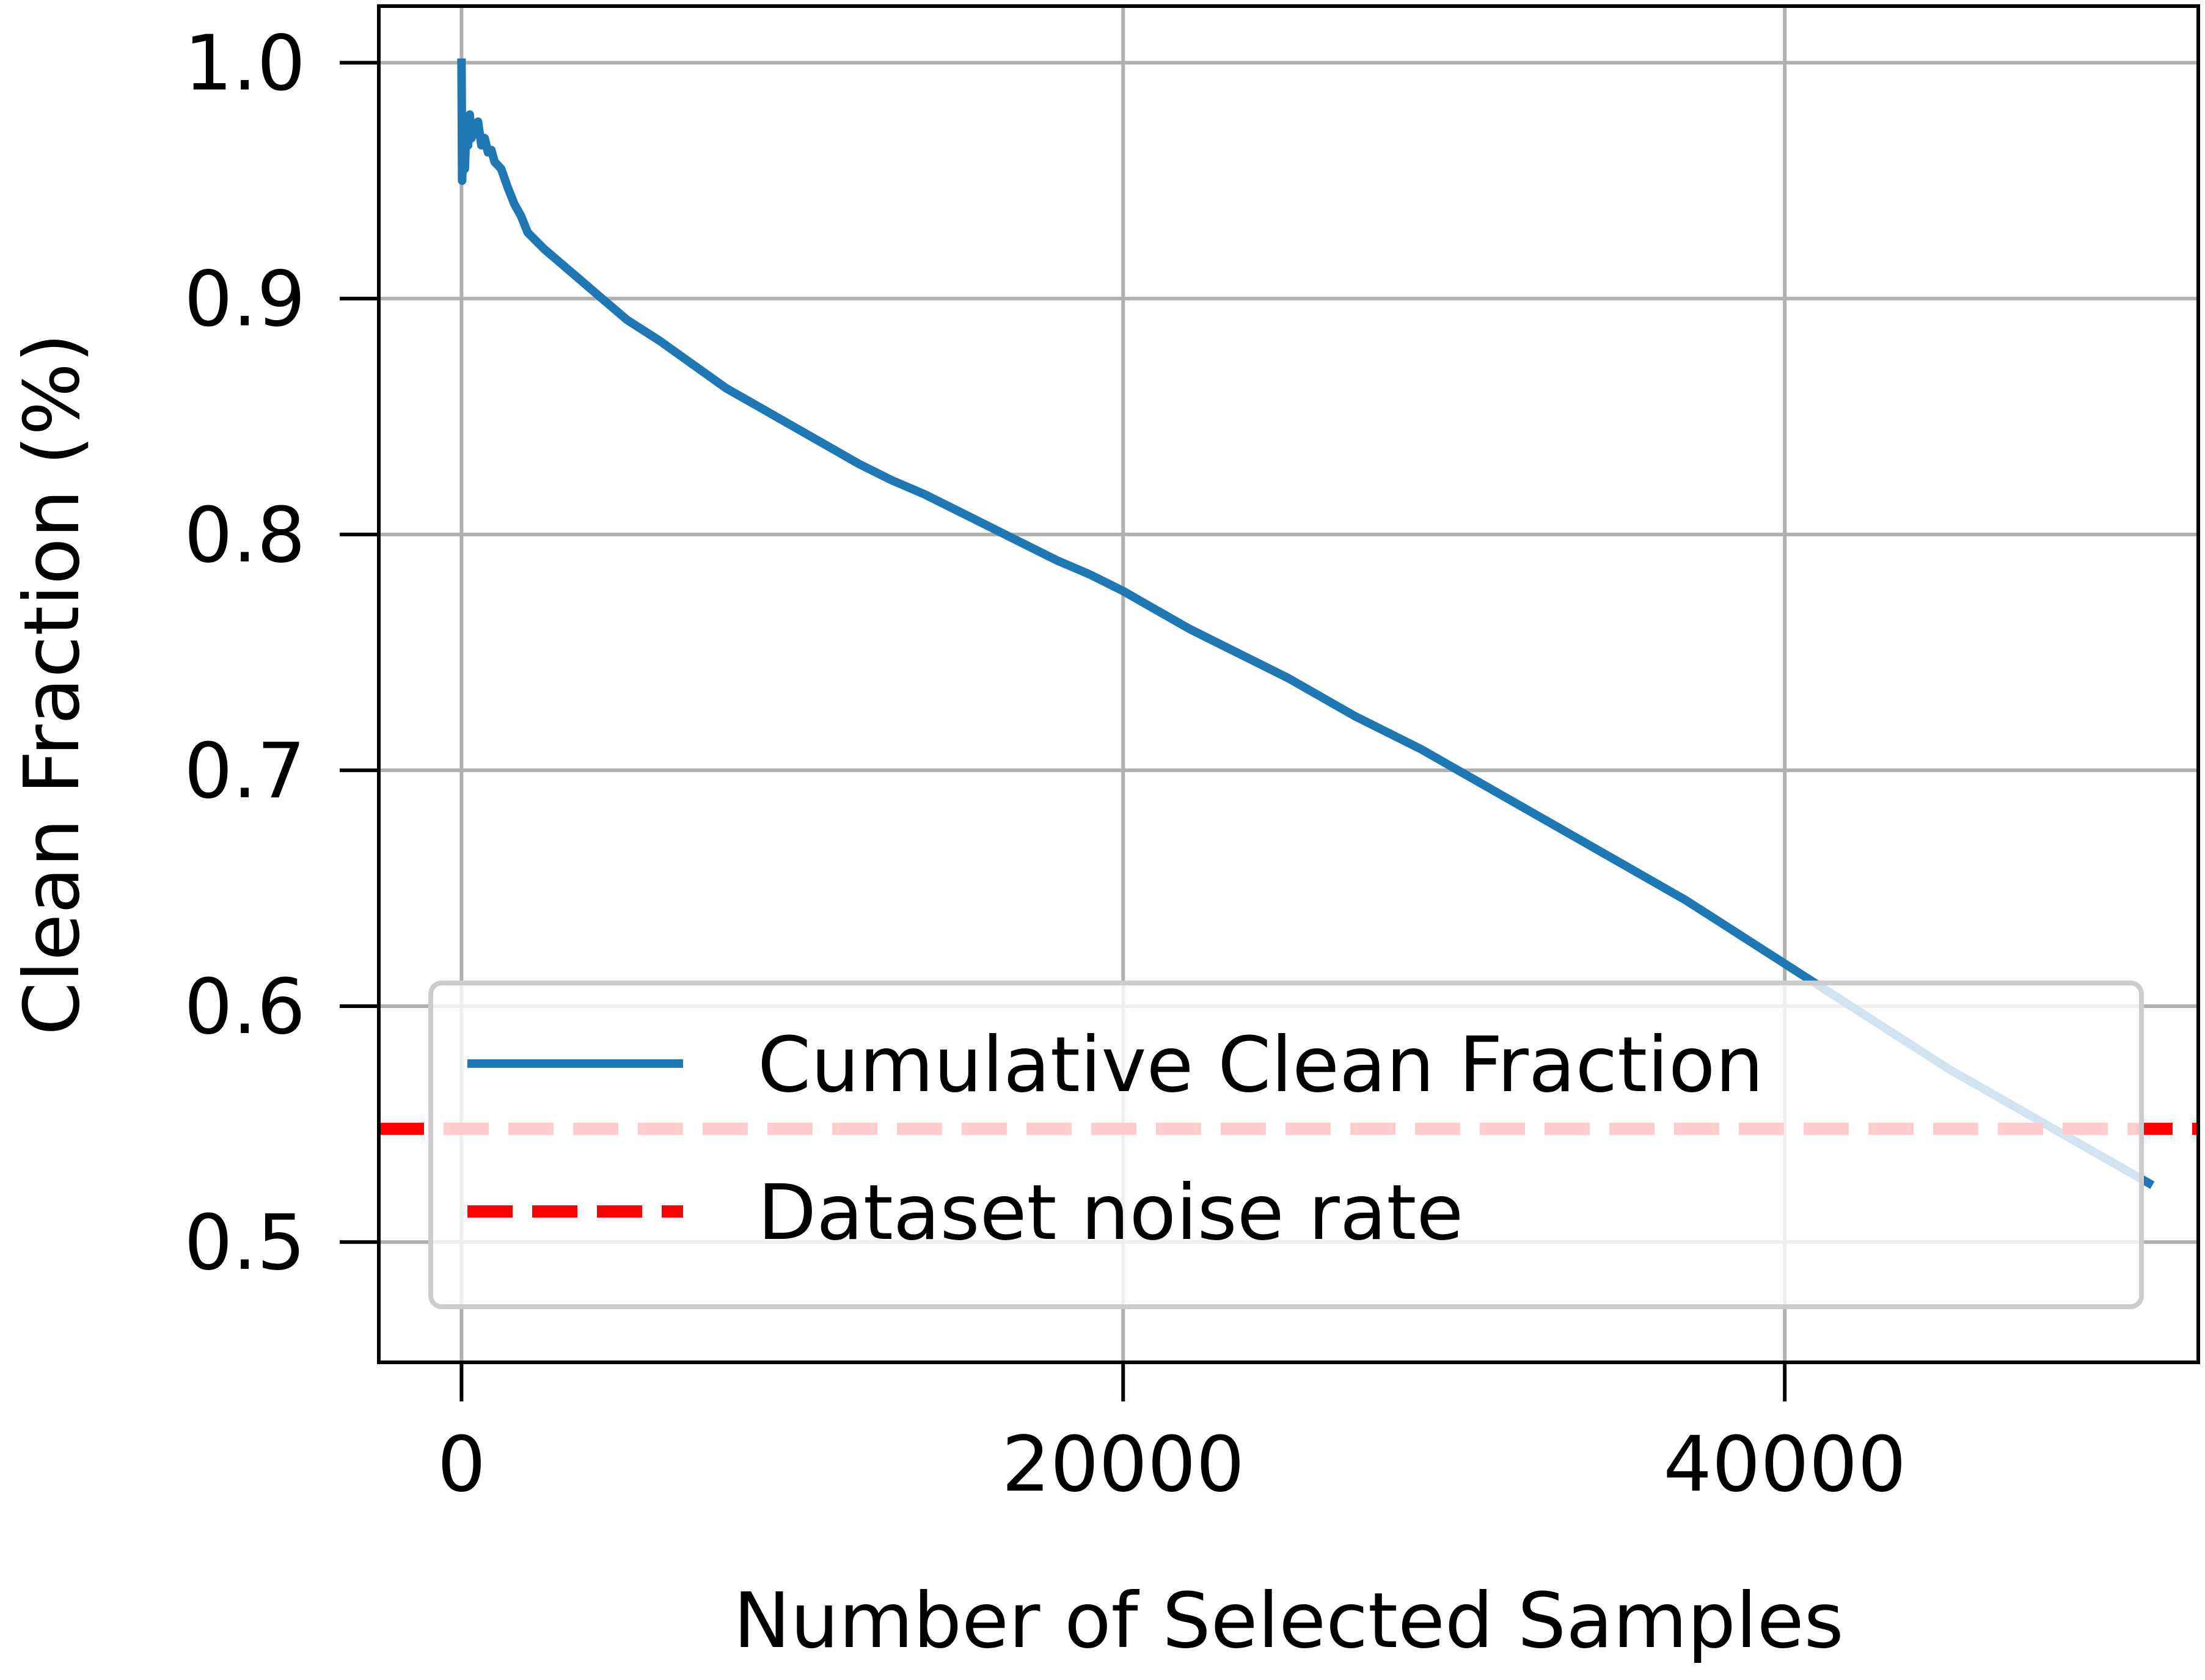  What do you see at coordinates (244, 535) in the screenshot?
I see `y-tick-label: 0.8` at bounding box center [244, 535].